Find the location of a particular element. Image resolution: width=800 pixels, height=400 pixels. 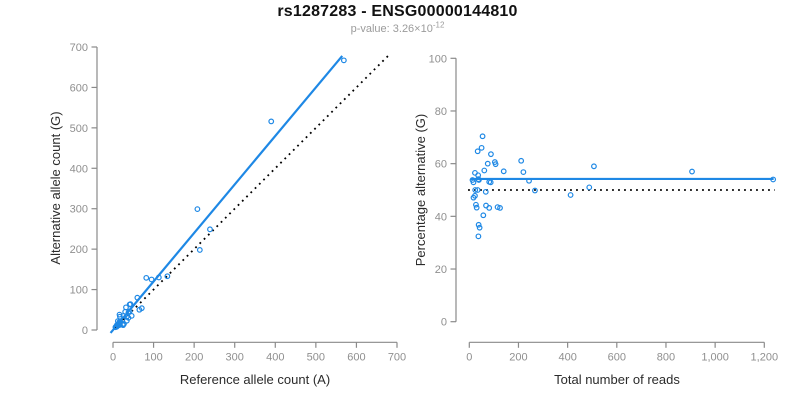

left-y-axis-title: Alternative allele count (G) is located at coordinates (55, 188).